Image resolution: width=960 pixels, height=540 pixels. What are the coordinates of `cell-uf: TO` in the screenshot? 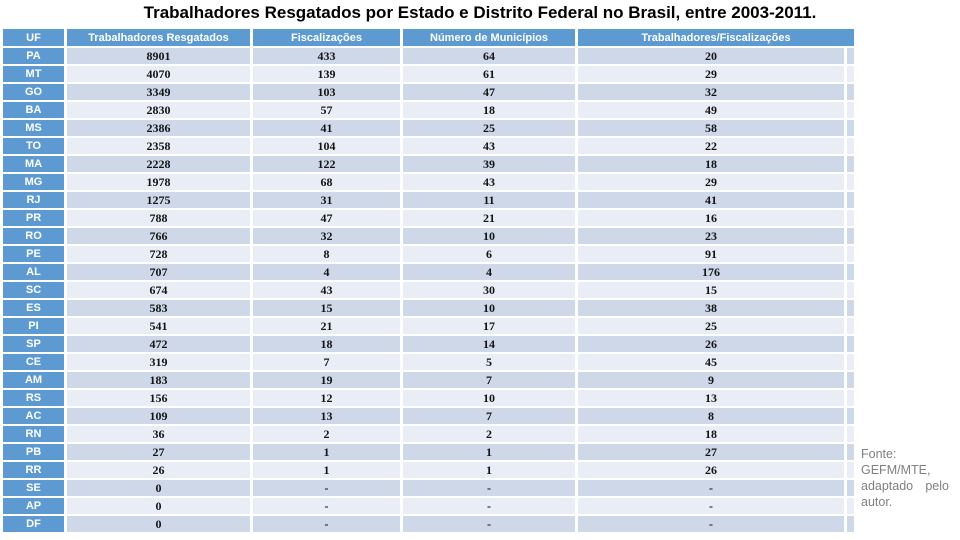 It's located at (33, 146).